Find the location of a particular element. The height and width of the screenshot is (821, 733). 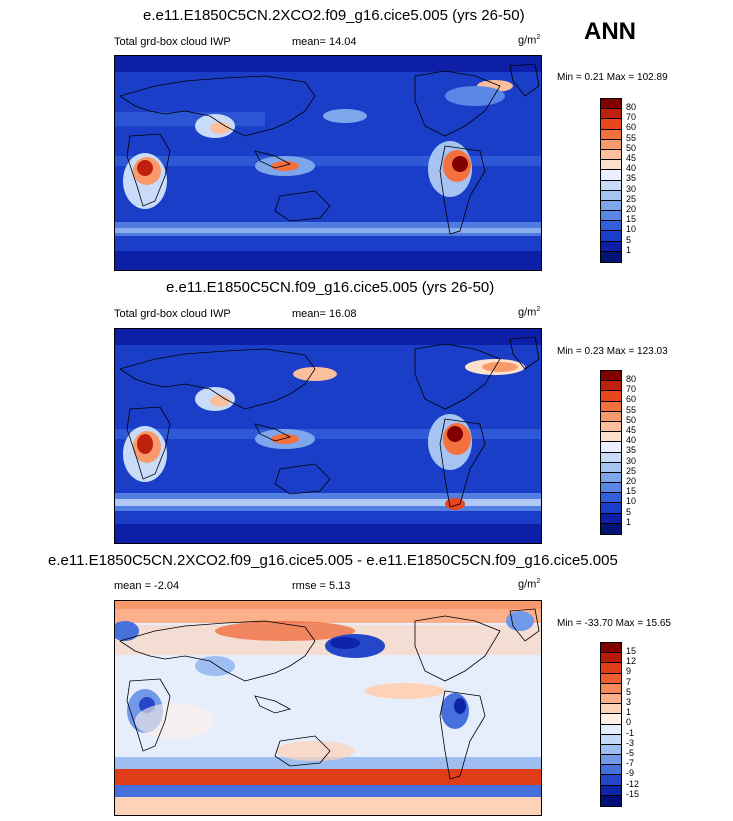

colorbar-label: 12 is located at coordinates (631, 661).